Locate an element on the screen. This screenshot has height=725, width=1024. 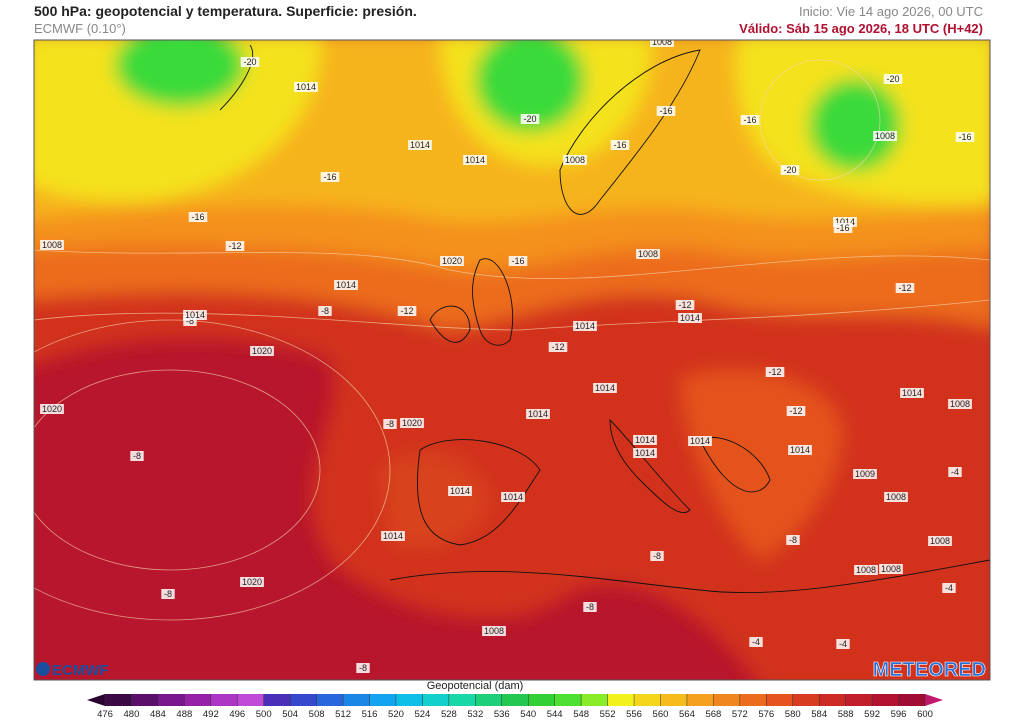
colorbar-tick-label: 512 is located at coordinates (343, 714).